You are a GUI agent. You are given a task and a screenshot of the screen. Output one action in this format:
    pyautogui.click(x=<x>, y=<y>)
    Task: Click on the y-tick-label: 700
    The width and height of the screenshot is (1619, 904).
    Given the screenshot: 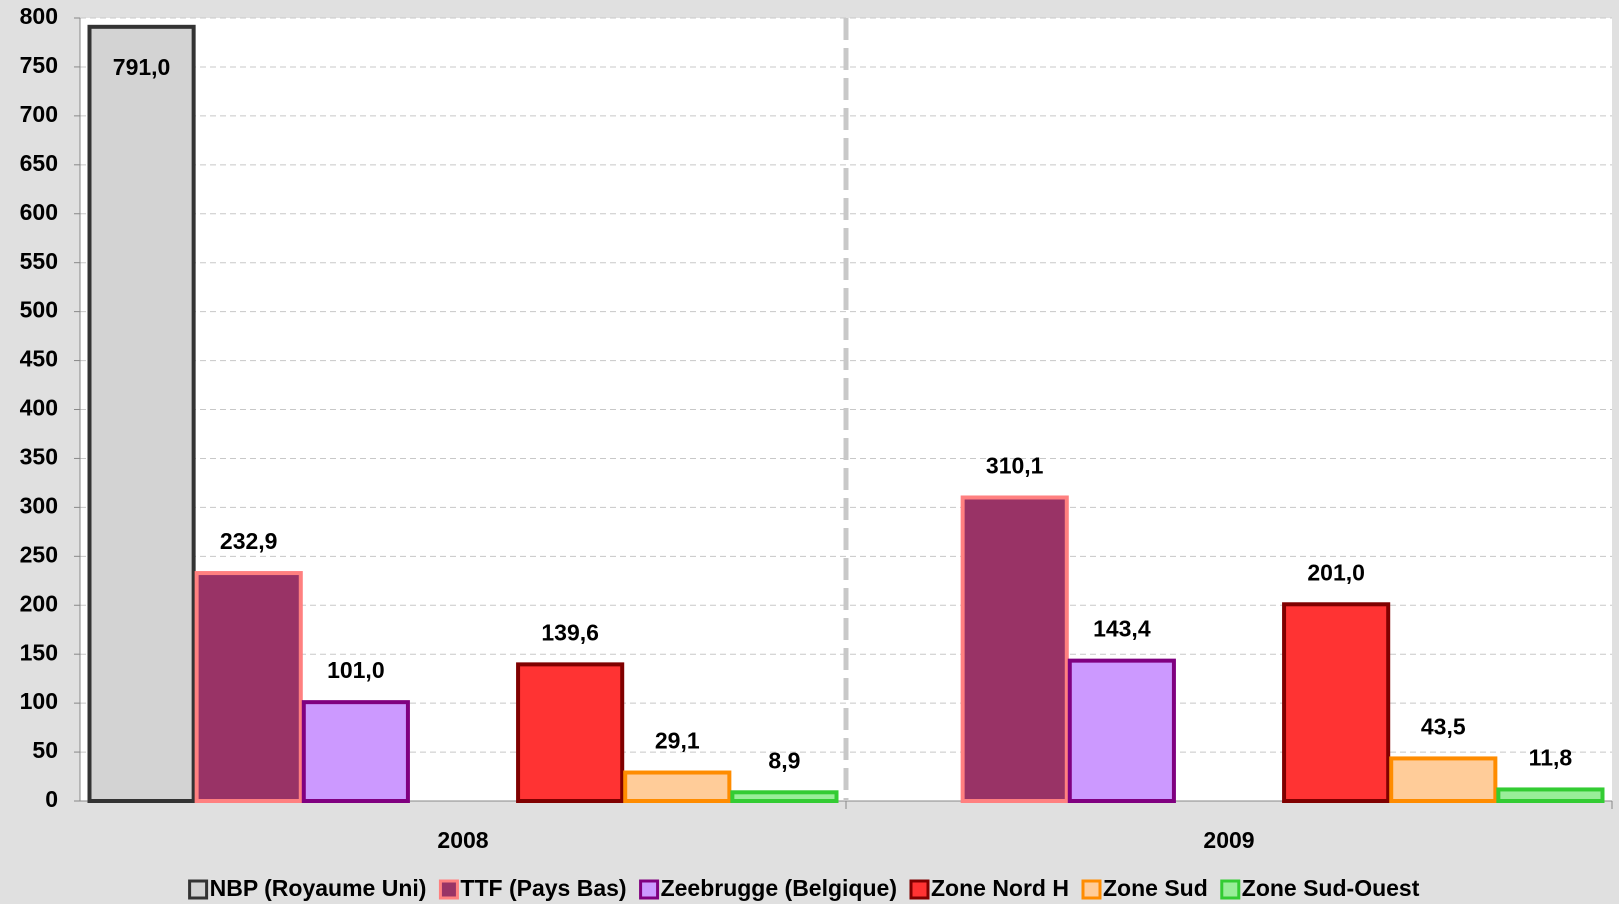 What is the action you would take?
    pyautogui.click(x=39, y=114)
    